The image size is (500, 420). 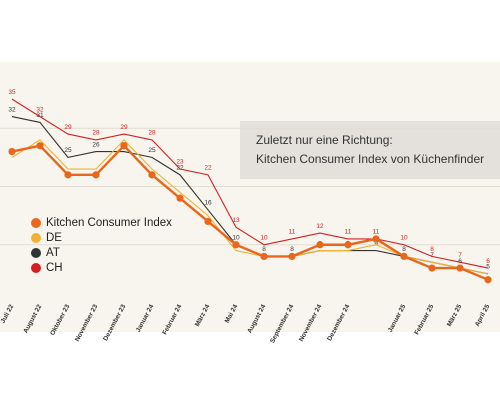 What do you see at coordinates (376, 243) in the screenshot?
I see `value-label: 9` at bounding box center [376, 243].